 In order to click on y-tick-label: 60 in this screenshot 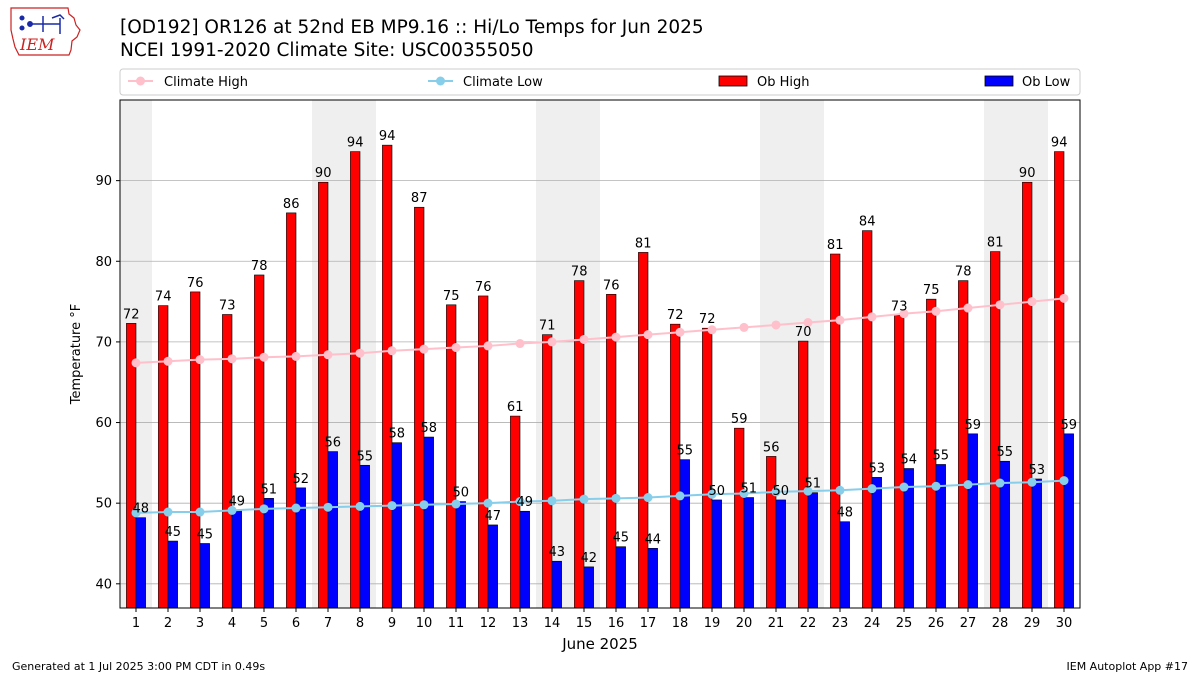, I will do `click(103, 423)`.